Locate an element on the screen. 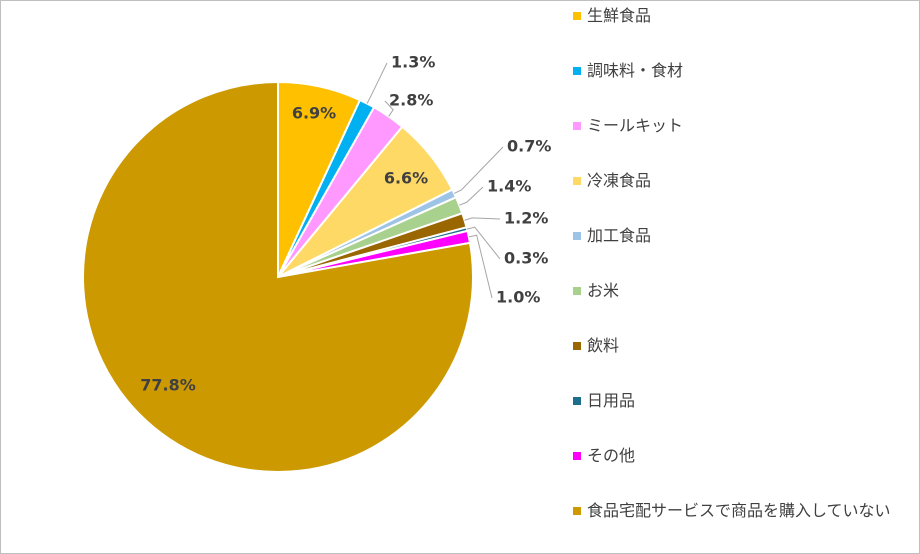 The height and width of the screenshot is (554, 920). legend-item: 飲料 is located at coordinates (738, 362).